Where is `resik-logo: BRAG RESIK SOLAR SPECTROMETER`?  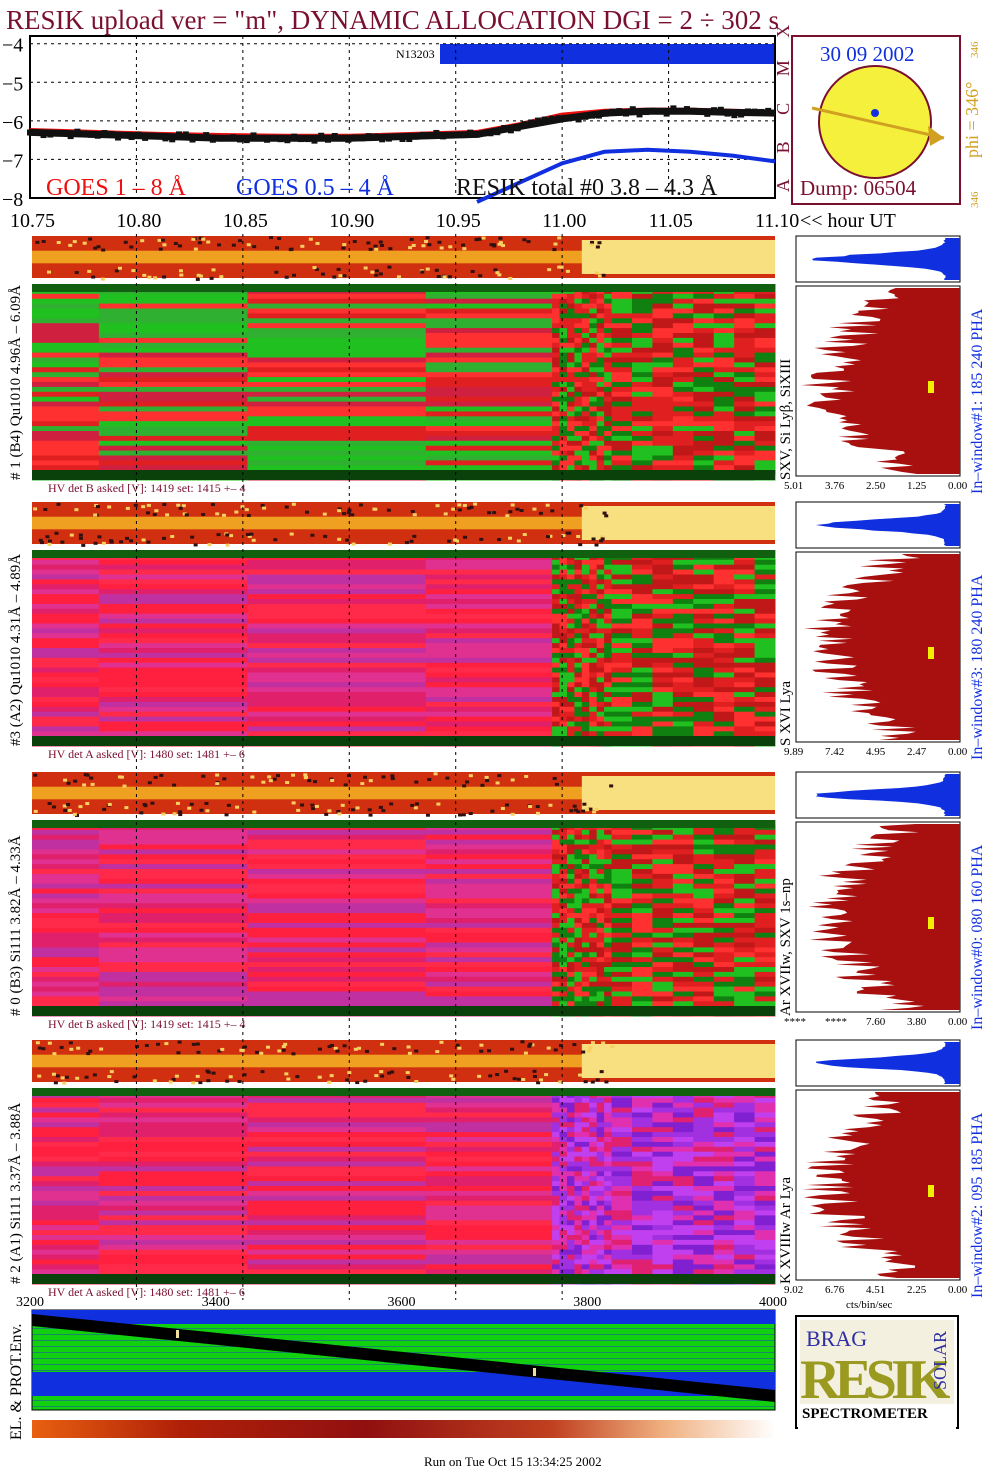 resik-logo: BRAG RESIK SOLAR SPECTROMETER is located at coordinates (877, 1379).